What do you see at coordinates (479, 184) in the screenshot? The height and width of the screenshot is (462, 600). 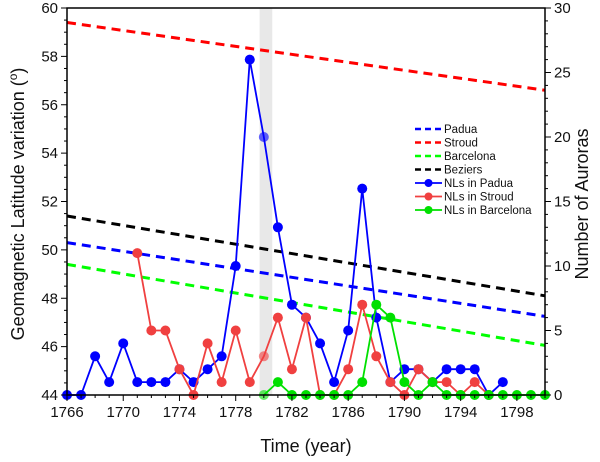 I see `legend-label: NLs in Padua` at bounding box center [479, 184].